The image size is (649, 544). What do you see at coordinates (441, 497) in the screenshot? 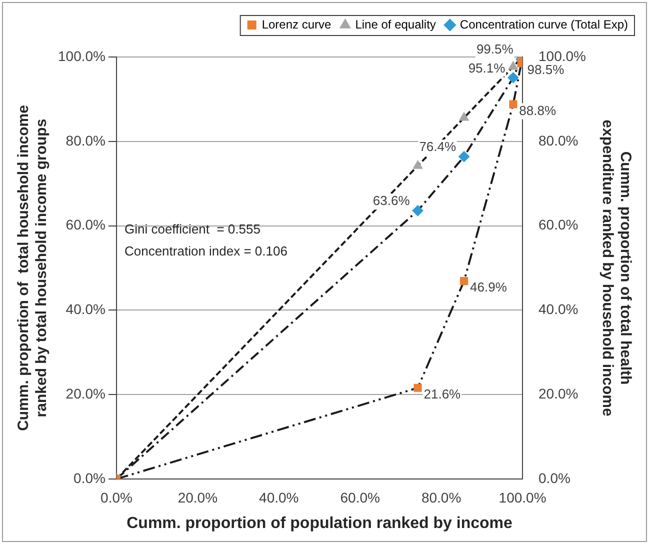
I see `x-tick-label: 80.0%` at bounding box center [441, 497].